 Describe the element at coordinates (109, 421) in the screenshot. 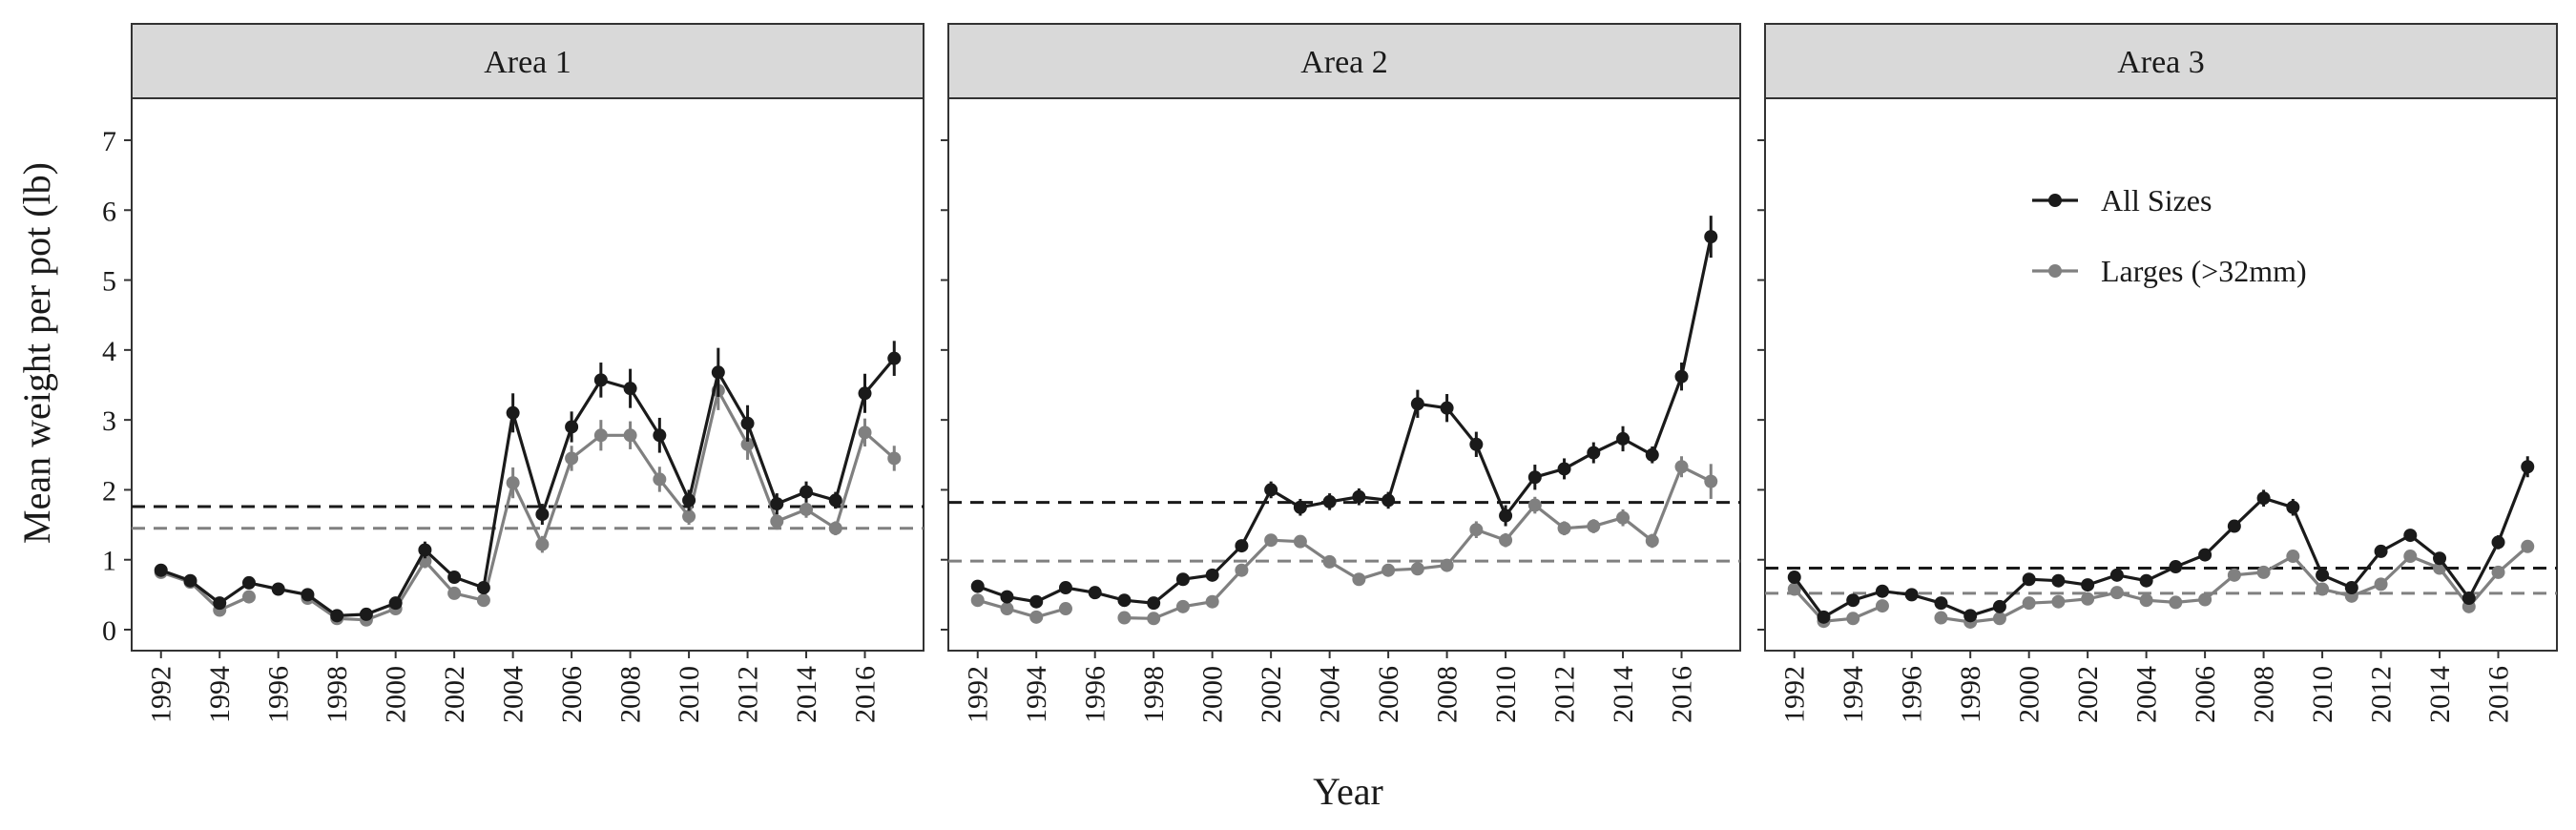

I see `y-tick-label: 3` at that location.